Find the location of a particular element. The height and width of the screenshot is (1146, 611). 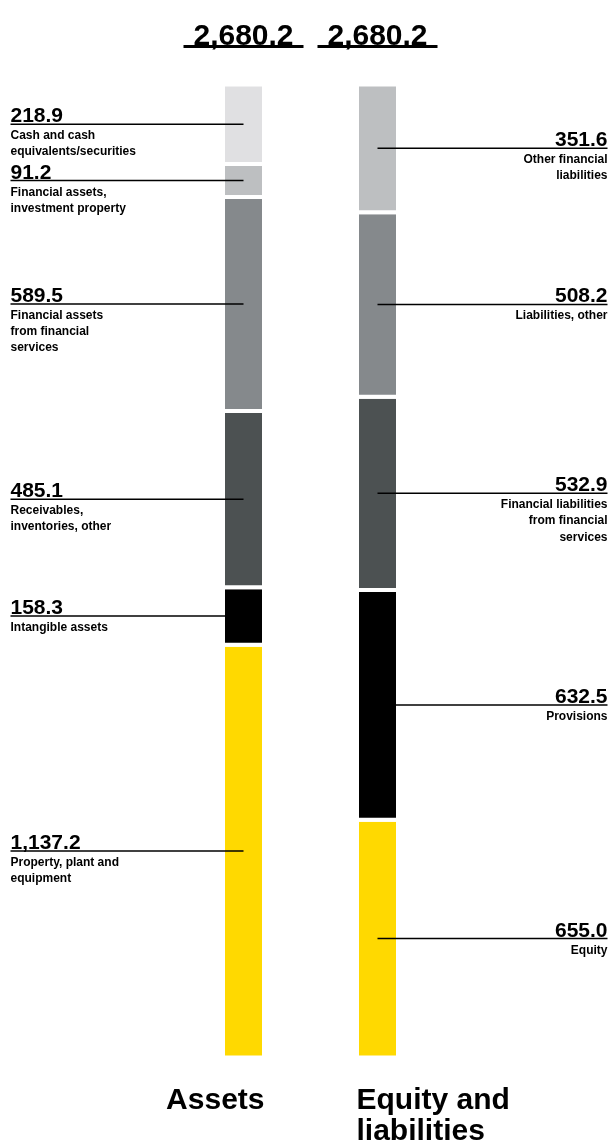

text: Receivables, inventories, other is located at coordinates (61, 518).